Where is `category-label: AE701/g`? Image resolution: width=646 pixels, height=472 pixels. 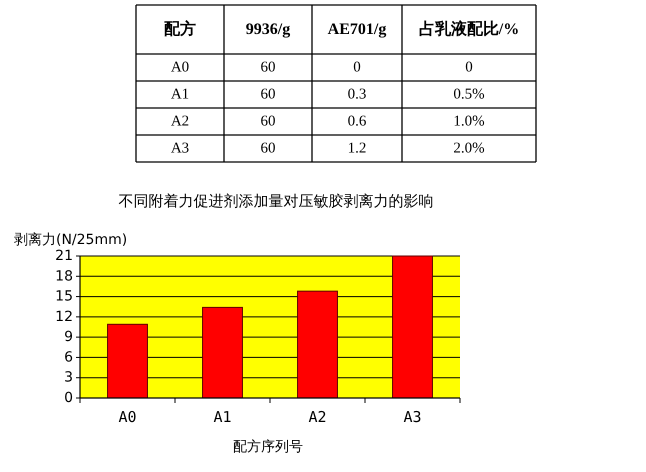
category-label: AE701/g is located at coordinates (357, 29).